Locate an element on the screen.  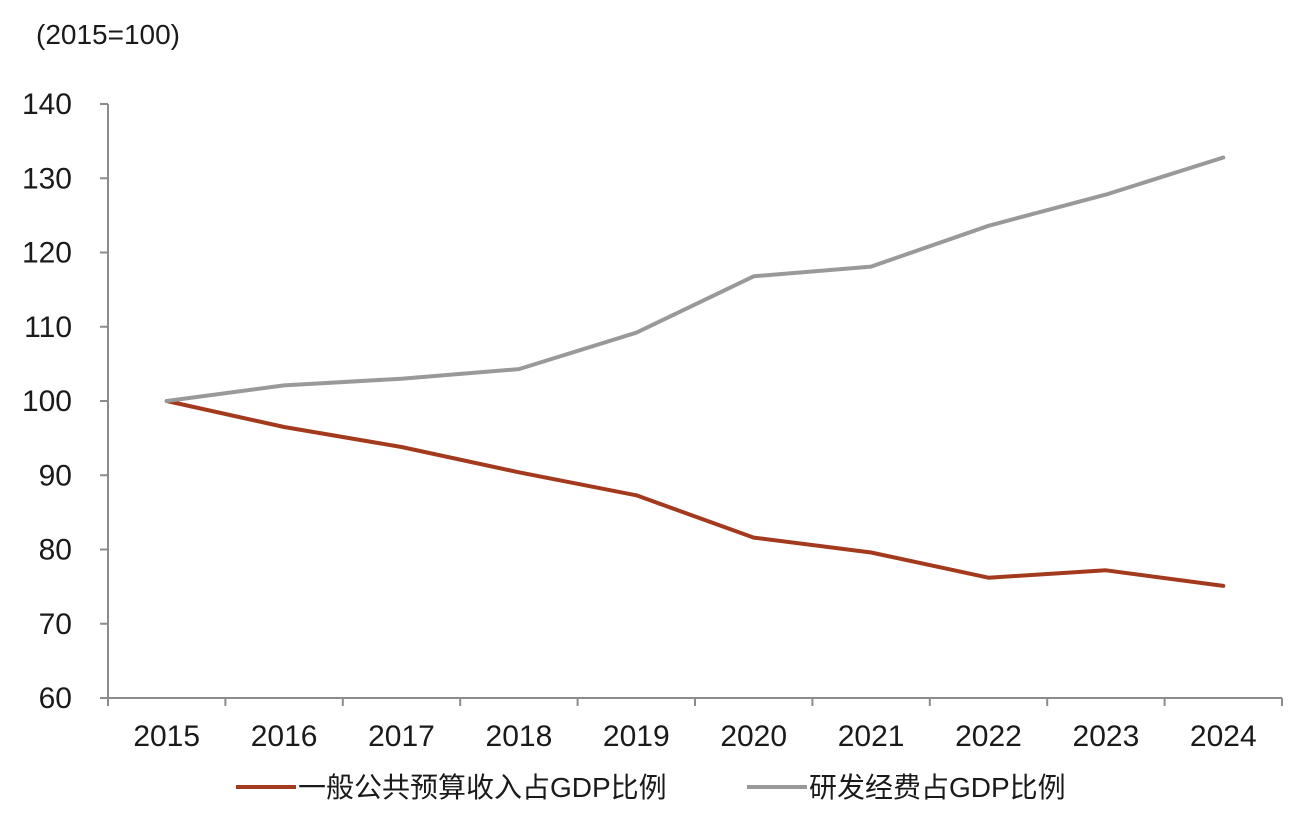
x-tick-label: 2016 is located at coordinates (284, 736).